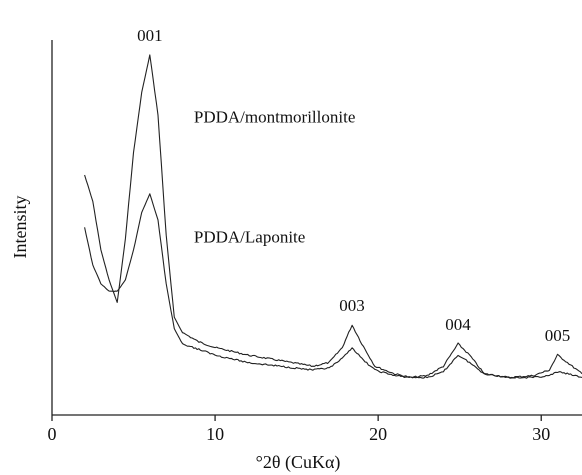 The image size is (582, 475). What do you see at coordinates (275, 117) in the screenshot?
I see `series-label-0: PDDA/montmorillonite` at bounding box center [275, 117].